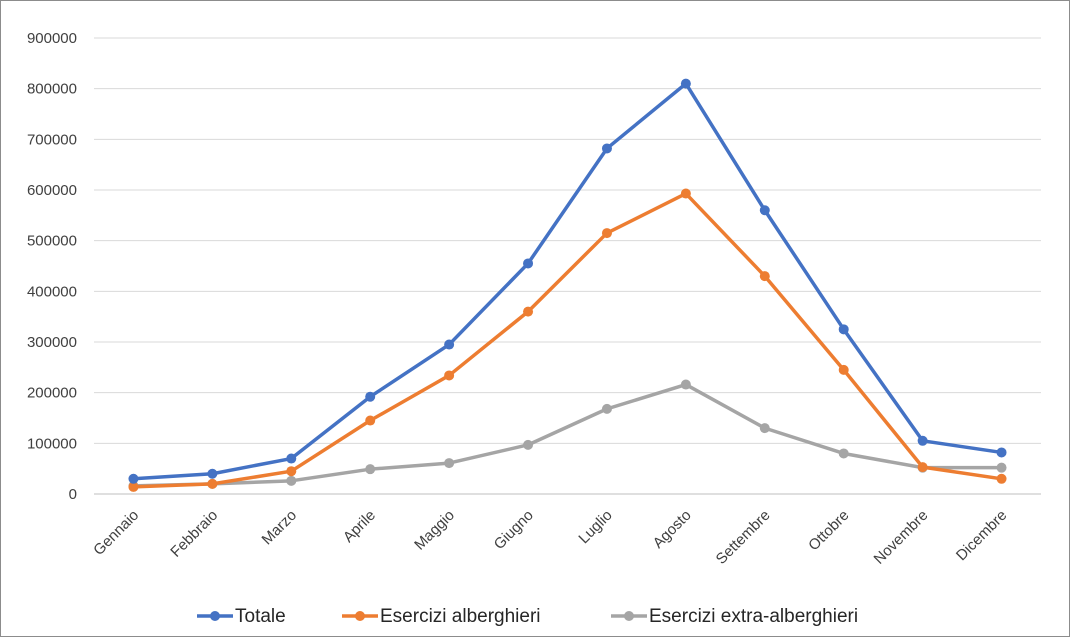  I want to click on x-tick-label: Aprile, so click(359, 526).